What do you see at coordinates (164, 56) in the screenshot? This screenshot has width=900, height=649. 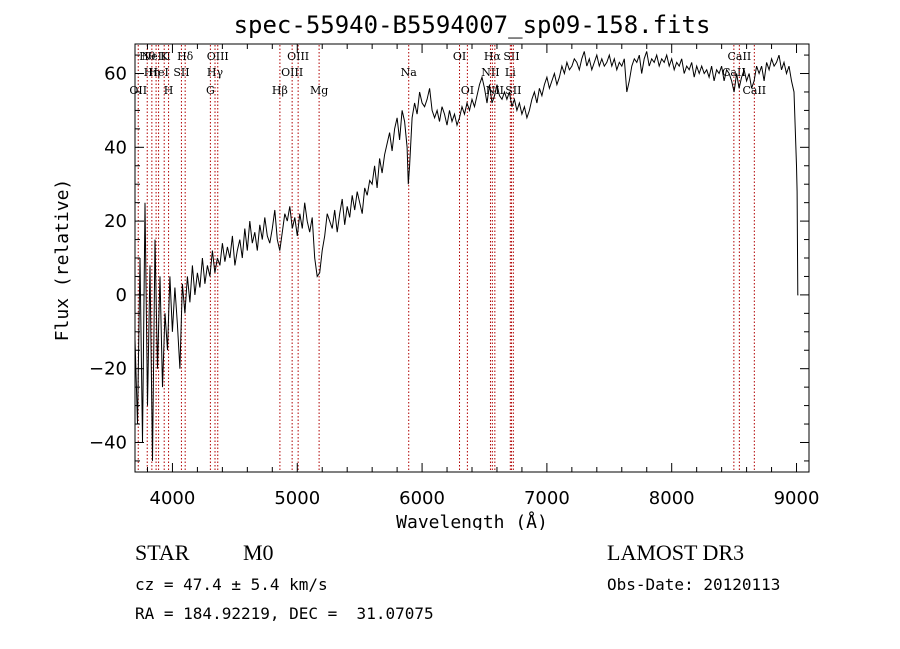 I see `line-label-5: K` at bounding box center [164, 56].